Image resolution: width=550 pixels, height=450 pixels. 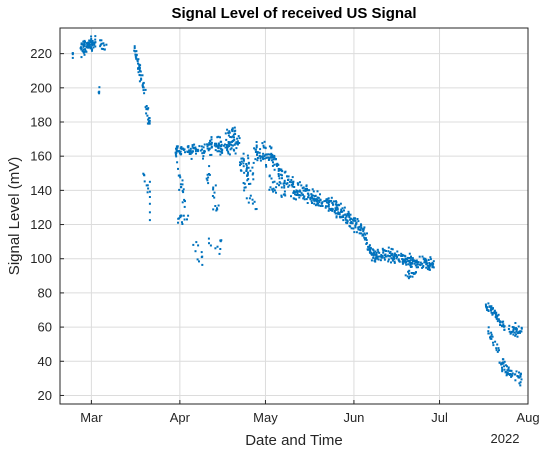 What do you see at coordinates (41, 122) in the screenshot?
I see `y-tick-label: 180` at bounding box center [41, 122].